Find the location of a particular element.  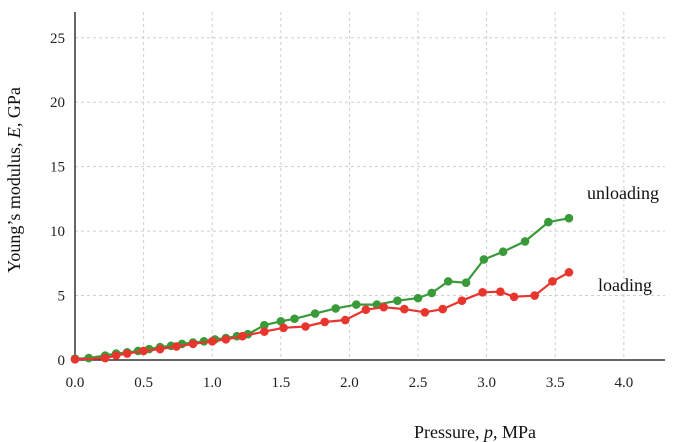

y-tick-label: 20 is located at coordinates (57, 103).